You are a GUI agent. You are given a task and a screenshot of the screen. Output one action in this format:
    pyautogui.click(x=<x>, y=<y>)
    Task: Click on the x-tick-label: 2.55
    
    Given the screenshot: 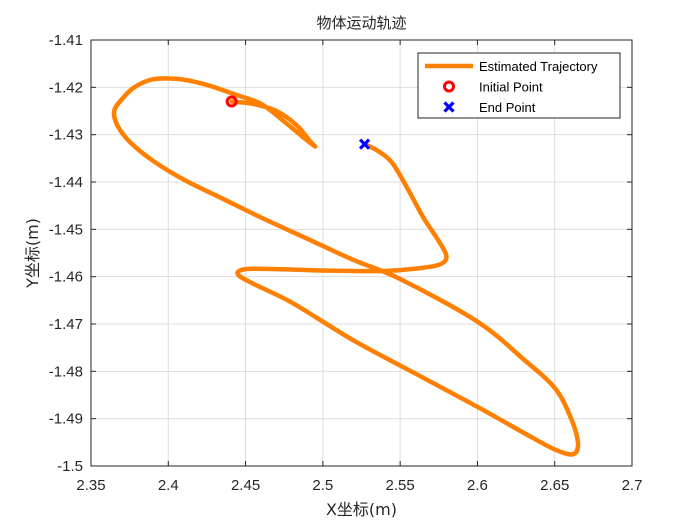 What is the action you would take?
    pyautogui.click(x=400, y=485)
    